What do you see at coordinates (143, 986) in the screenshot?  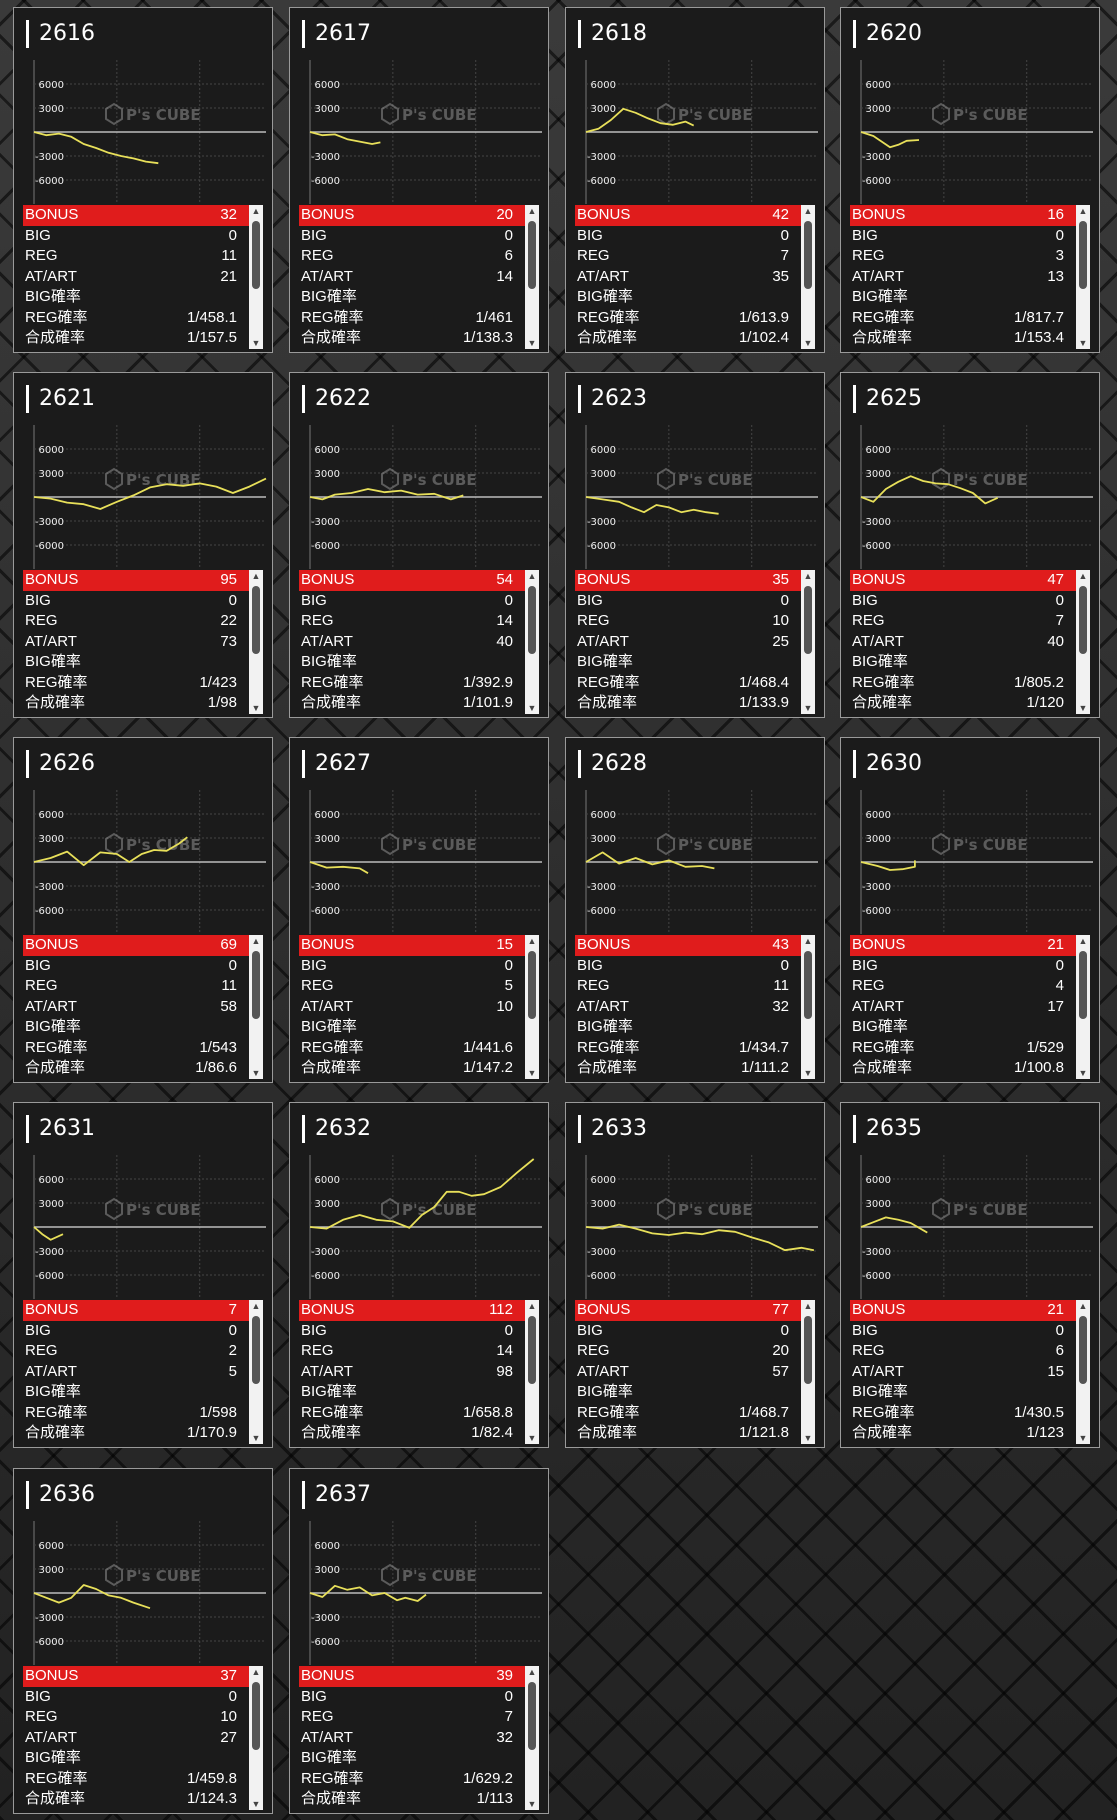 I see `reg-row: REG 11` at bounding box center [143, 986].